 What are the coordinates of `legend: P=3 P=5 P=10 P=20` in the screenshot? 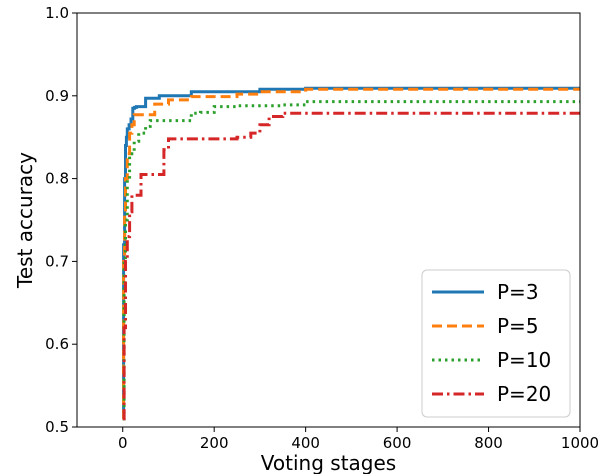 It's located at (496, 343).